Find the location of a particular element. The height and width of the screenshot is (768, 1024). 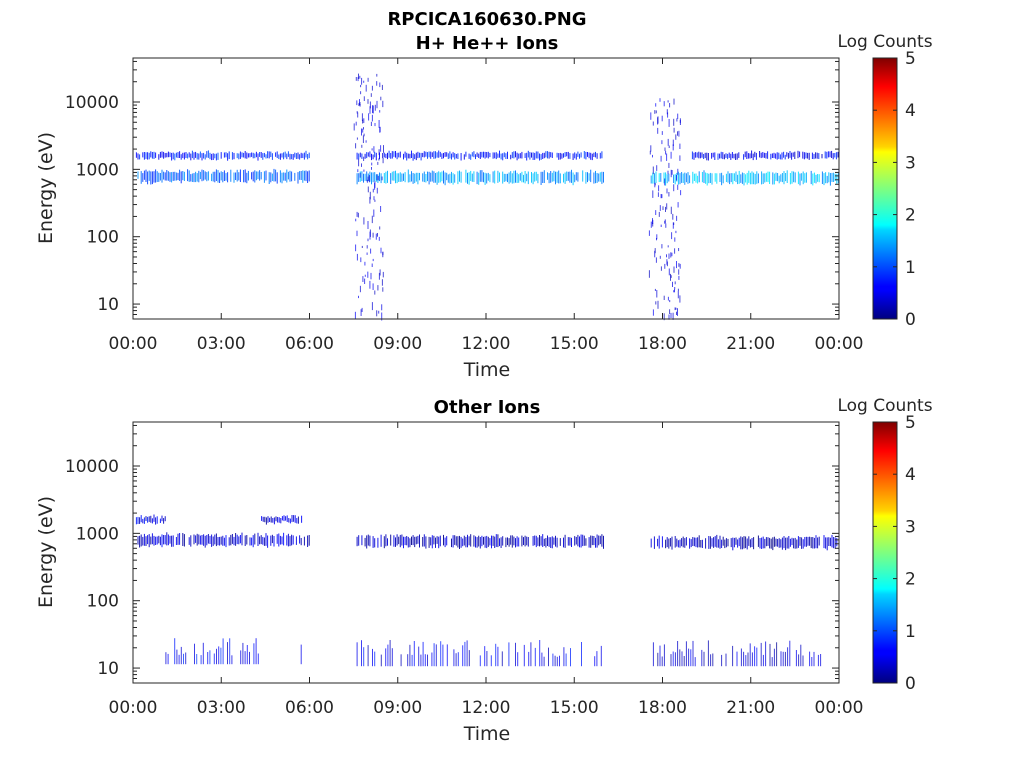

x-tick-label: 00:00 is located at coordinates (839, 708).